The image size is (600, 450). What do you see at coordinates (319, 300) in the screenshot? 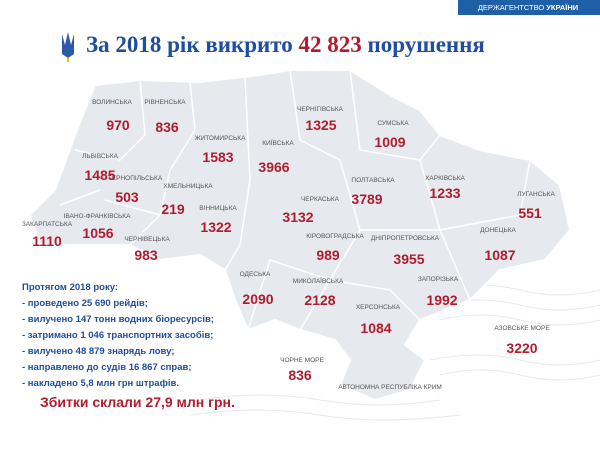
I see `region-value: 2128` at bounding box center [319, 300].